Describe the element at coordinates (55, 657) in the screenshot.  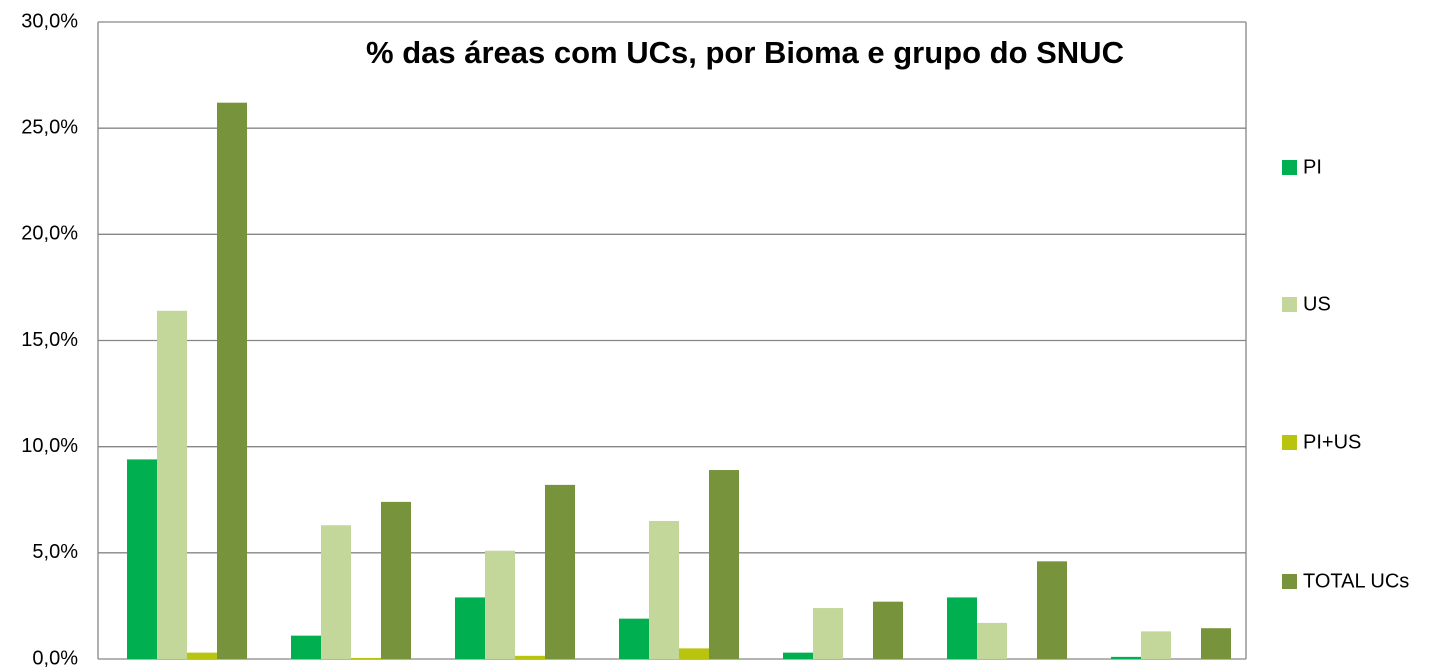
I see `y-tick-label: 0,0%` at that location.